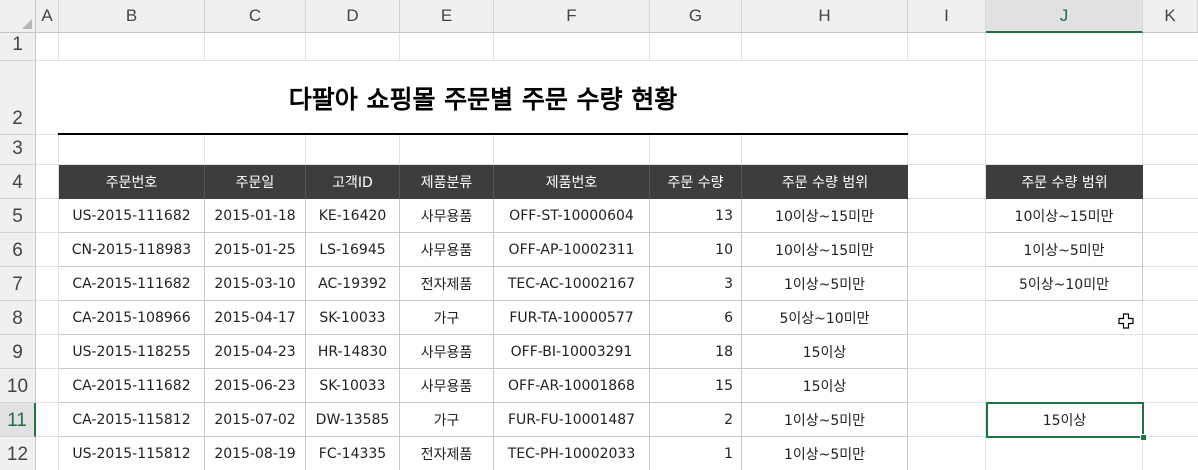  I want to click on cell-order-date: 2015-04-17, so click(255, 318).